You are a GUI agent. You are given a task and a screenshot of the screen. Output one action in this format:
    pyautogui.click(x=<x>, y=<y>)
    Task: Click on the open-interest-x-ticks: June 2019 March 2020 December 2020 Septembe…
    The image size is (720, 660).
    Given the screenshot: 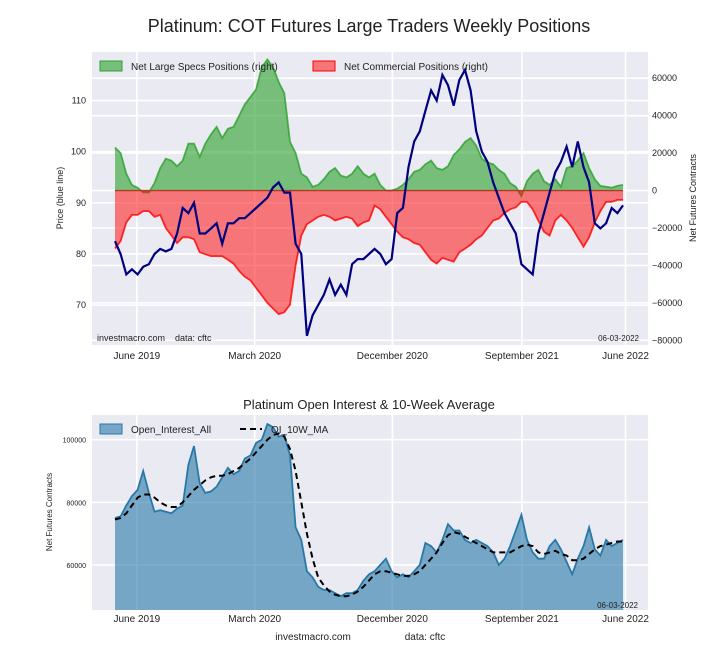 What is the action you would take?
    pyautogui.click(x=381, y=619)
    